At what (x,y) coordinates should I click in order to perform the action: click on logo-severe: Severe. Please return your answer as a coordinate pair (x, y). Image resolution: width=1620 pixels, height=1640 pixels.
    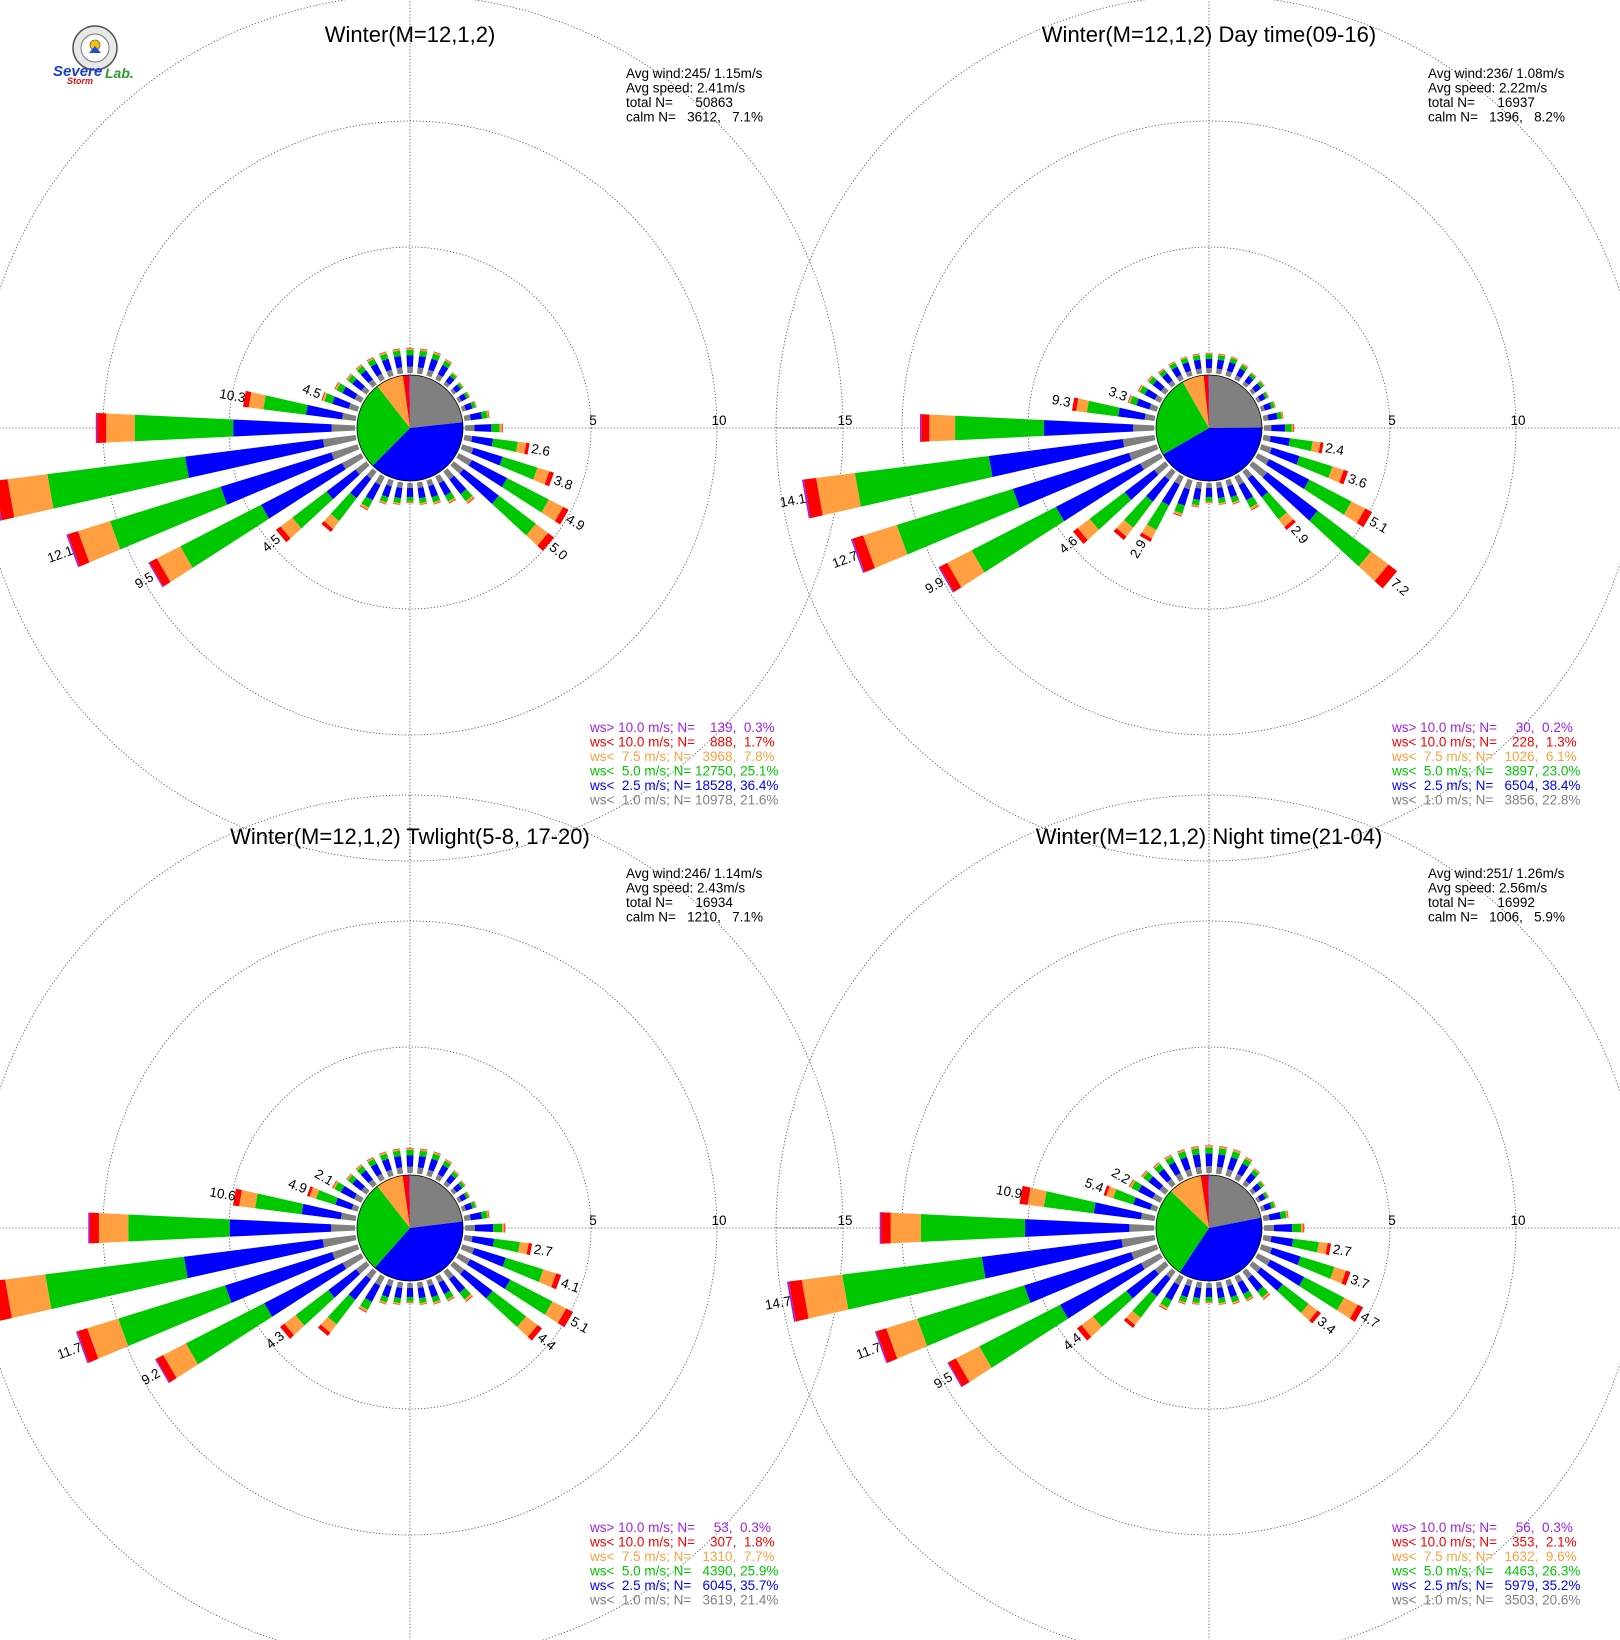
    Looking at the image, I should click on (77, 71).